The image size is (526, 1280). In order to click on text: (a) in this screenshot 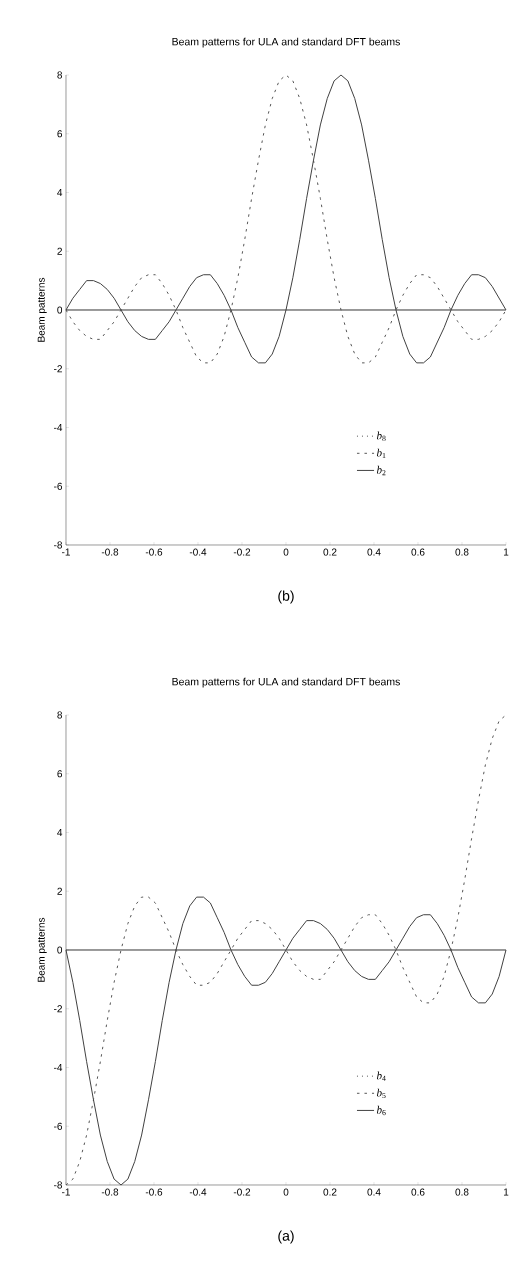, I will do `click(286, 1237)`.